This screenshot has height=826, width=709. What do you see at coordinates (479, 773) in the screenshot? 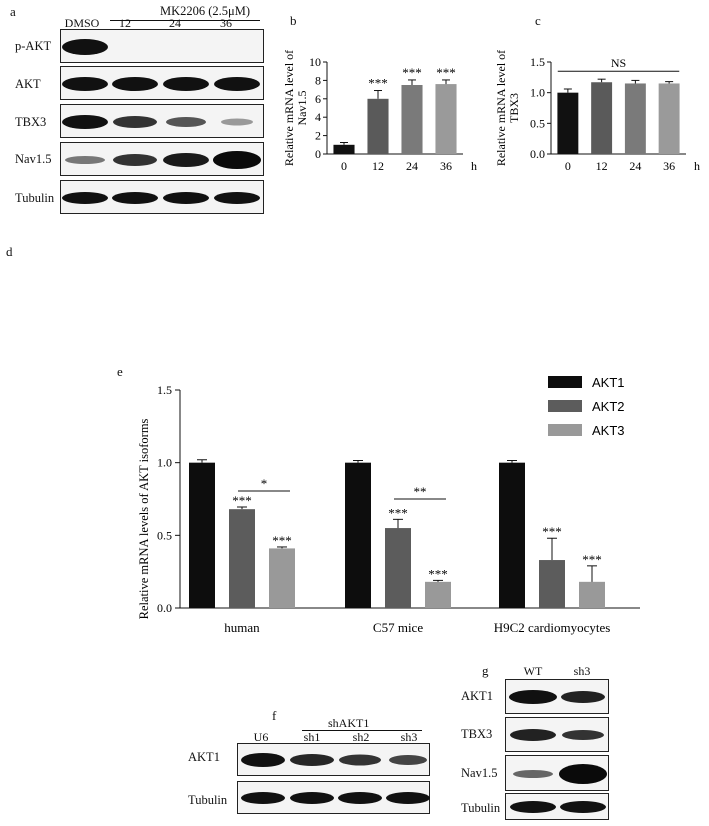
I see `g-row-label-nav15: Nav1.5` at bounding box center [479, 773].